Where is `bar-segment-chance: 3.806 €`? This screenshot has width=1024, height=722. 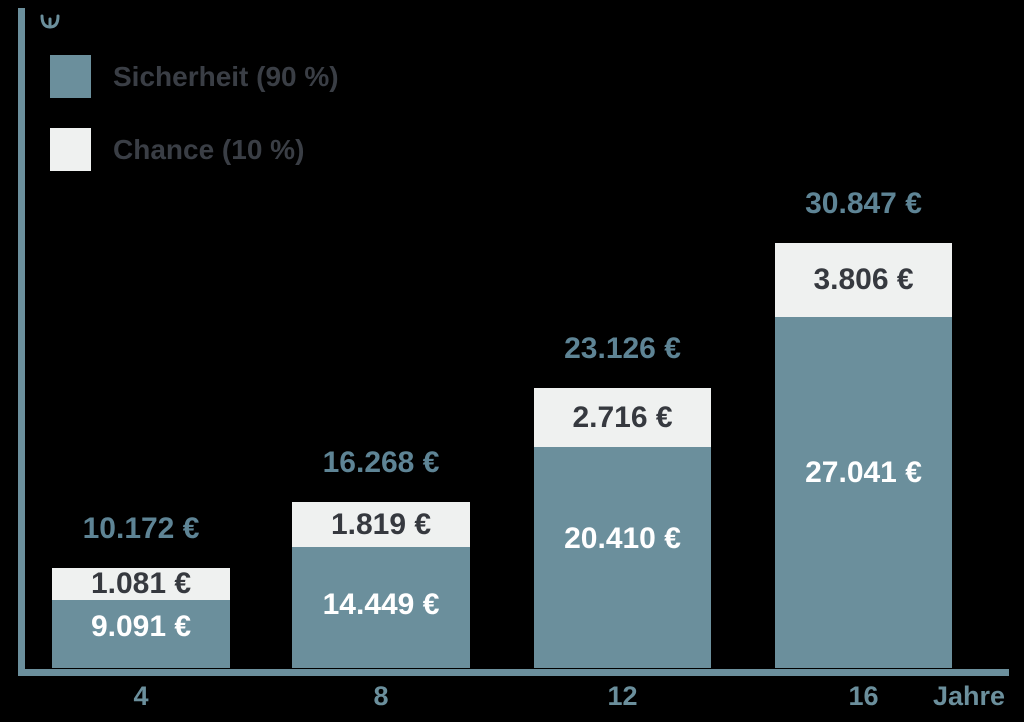
bar-segment-chance: 3.806 € is located at coordinates (863, 280).